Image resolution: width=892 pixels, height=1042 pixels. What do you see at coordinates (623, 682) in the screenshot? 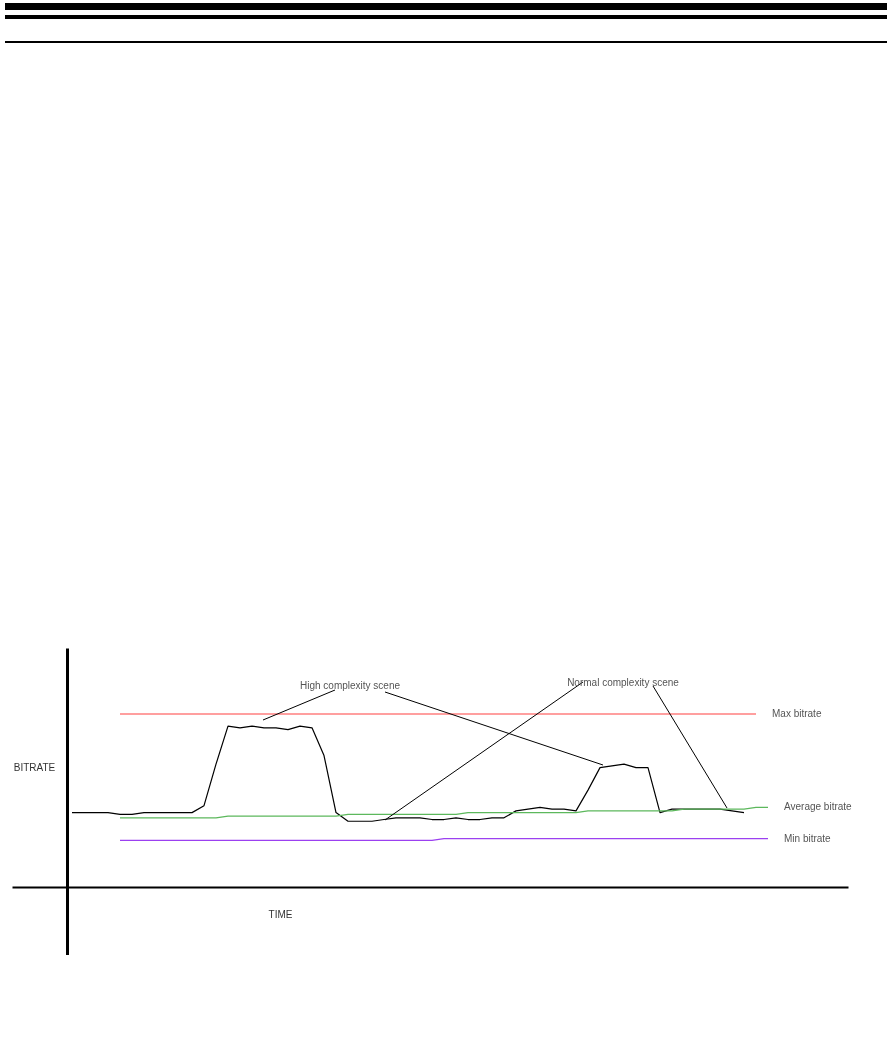
I see `text: Normal complexity scene` at bounding box center [623, 682].